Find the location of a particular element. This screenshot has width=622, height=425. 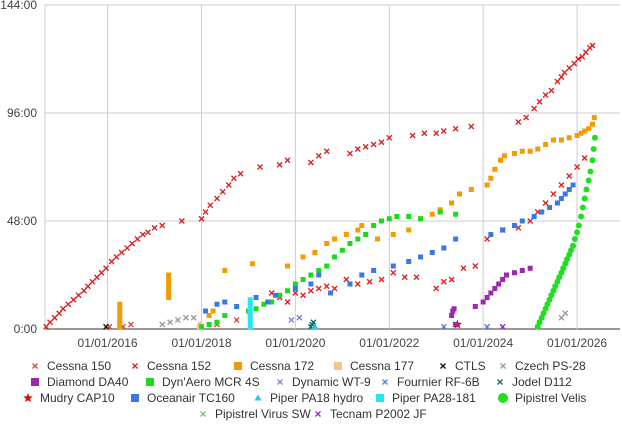

legend-item: Cessna 152 is located at coordinates (172, 366).